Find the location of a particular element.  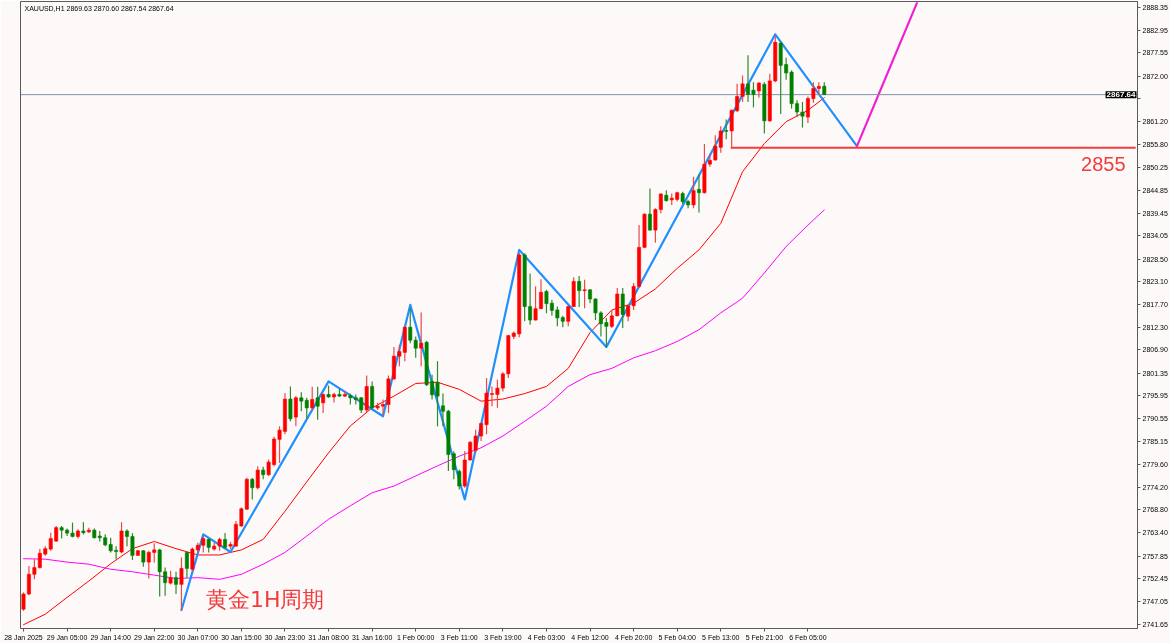

annotation: 黄金1H周期 is located at coordinates (265, 600).